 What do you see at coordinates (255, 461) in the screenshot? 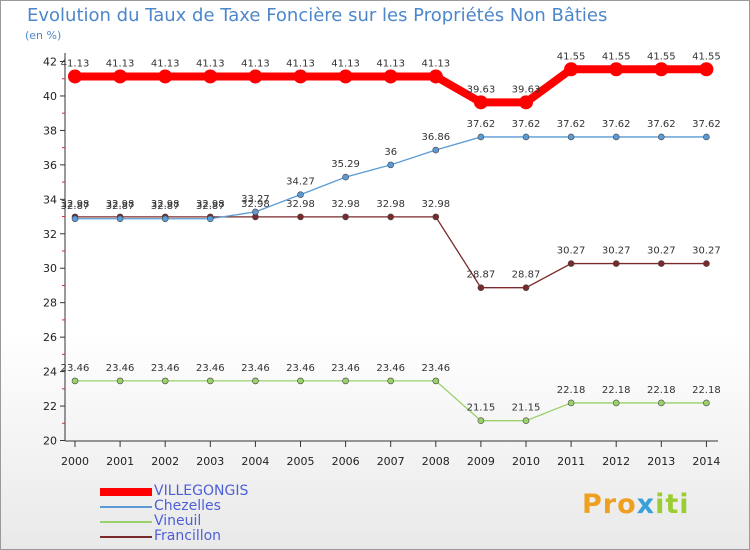
I see `x-tick-label: 2004` at bounding box center [255, 461].